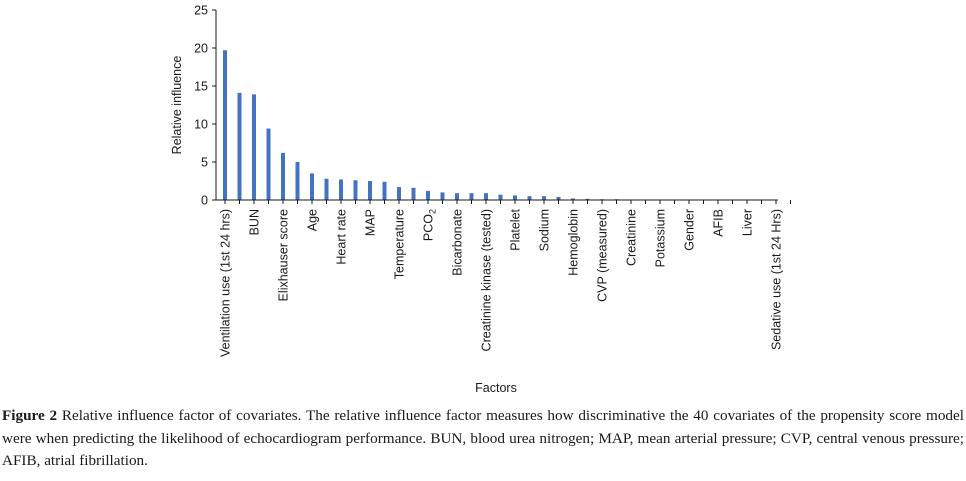 Image resolution: width=966 pixels, height=481 pixels. What do you see at coordinates (661, 238) in the screenshot?
I see `x-tick-label: Potassium` at bounding box center [661, 238].